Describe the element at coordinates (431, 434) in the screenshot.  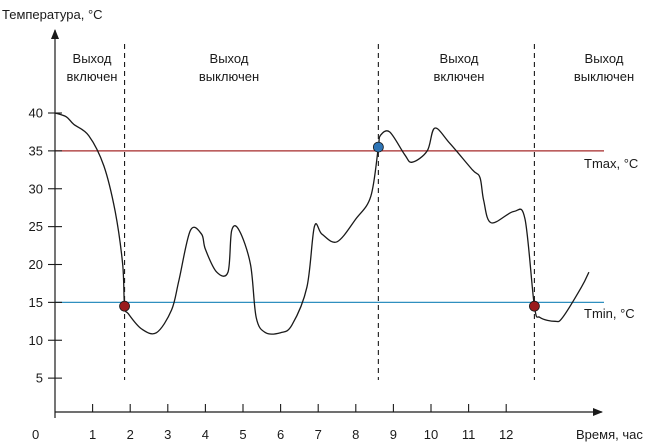
I see `x-tick-label-10: 10` at that location.